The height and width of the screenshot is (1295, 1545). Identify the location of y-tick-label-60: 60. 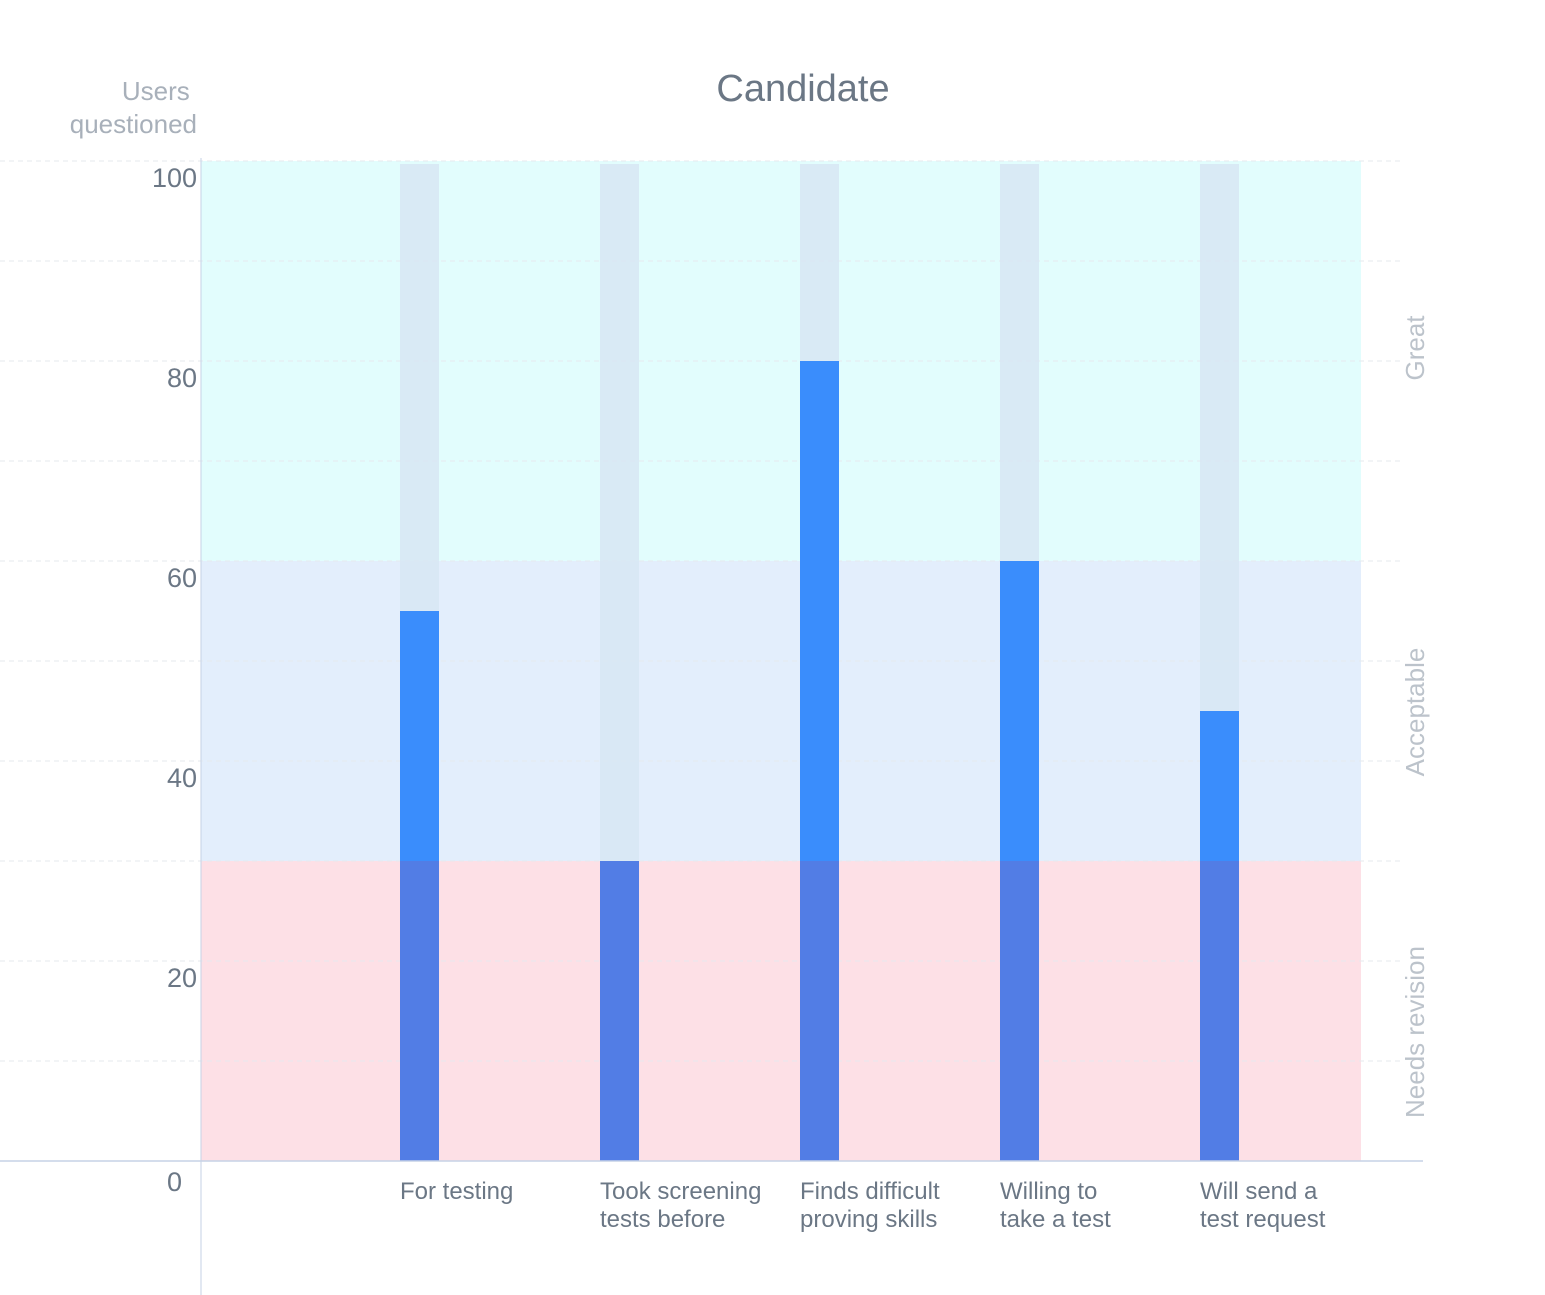
(182, 578).